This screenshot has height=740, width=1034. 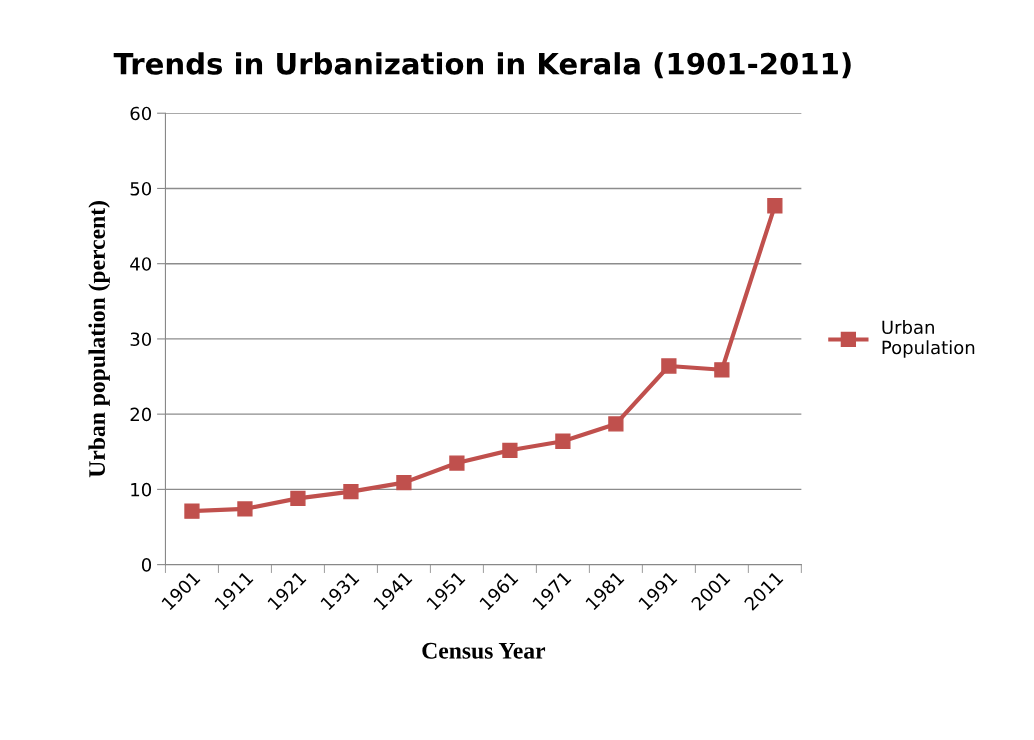 I want to click on y-tick-label: 0, so click(x=146, y=565).